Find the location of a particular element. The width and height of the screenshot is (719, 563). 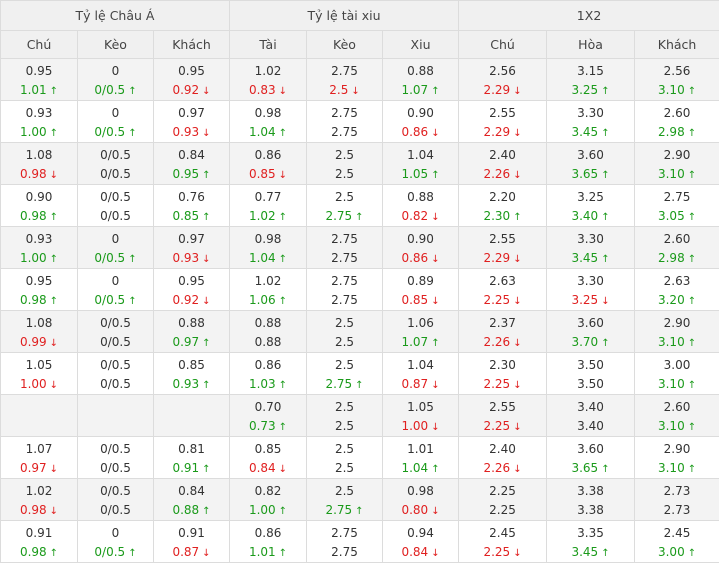

odds-cell: 3.20↑ is located at coordinates (677, 300).